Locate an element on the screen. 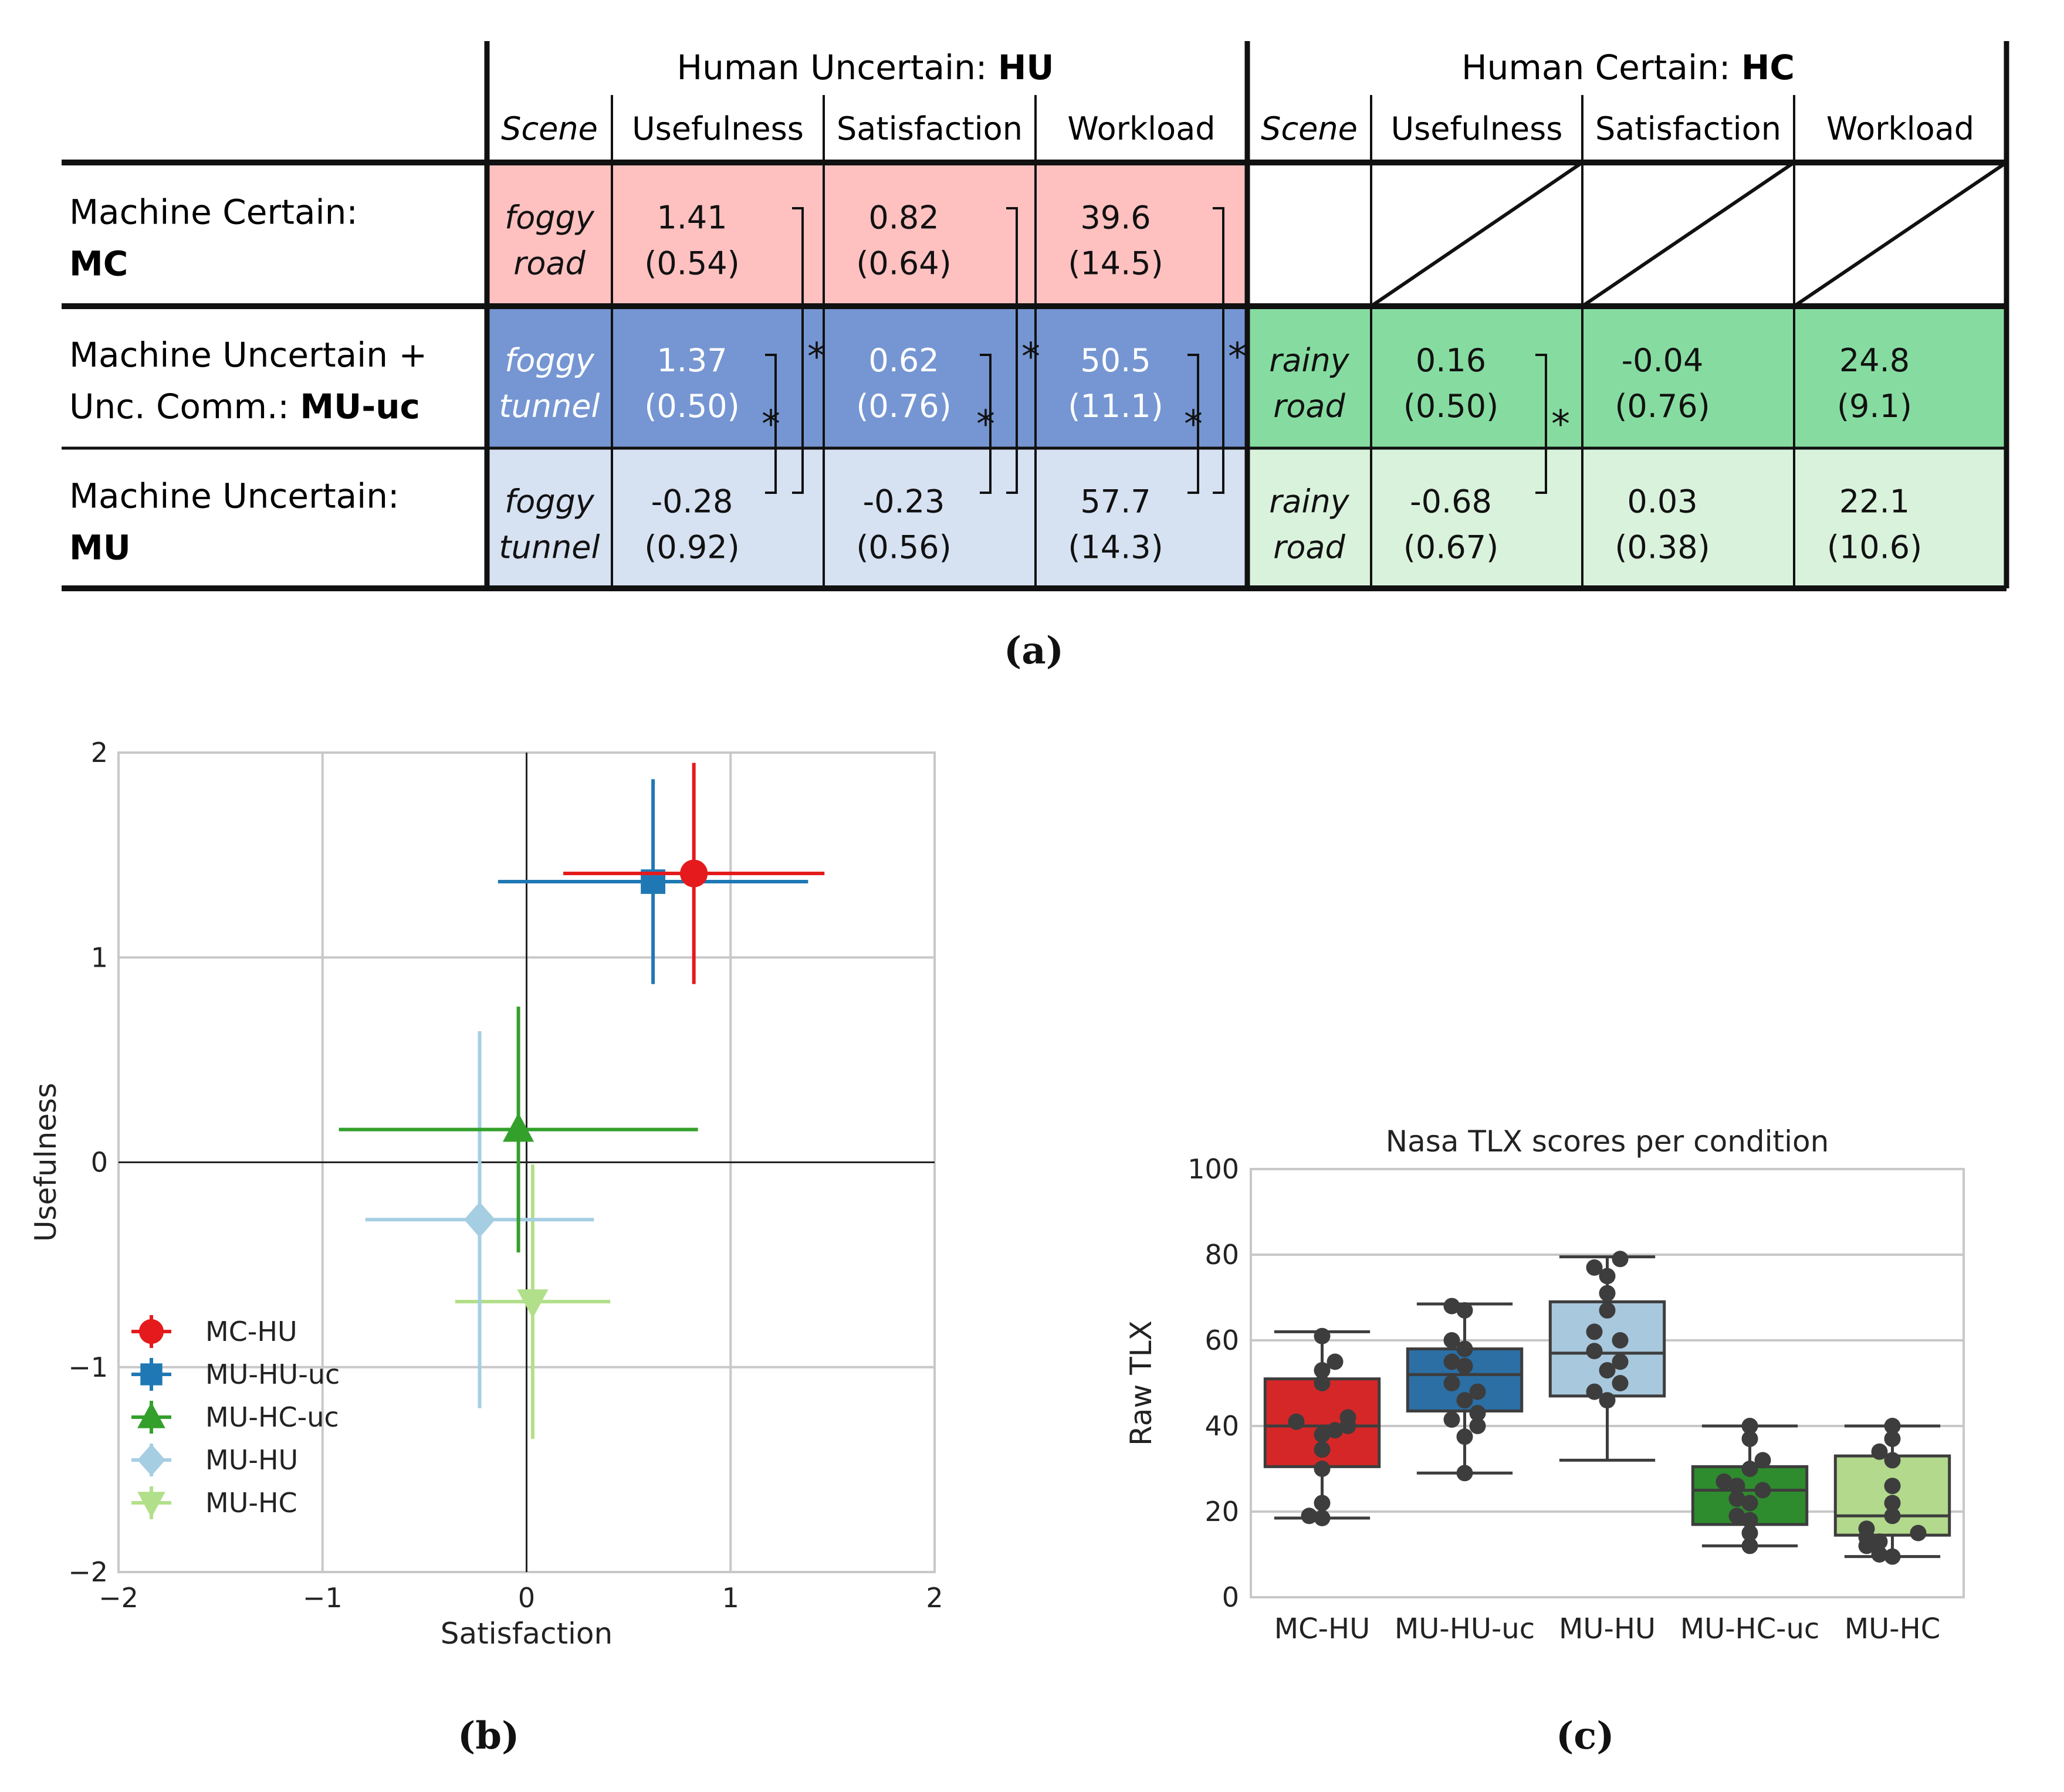 The image size is (2064, 1792). row-label-line1: Machine Certain: is located at coordinates (213, 212).